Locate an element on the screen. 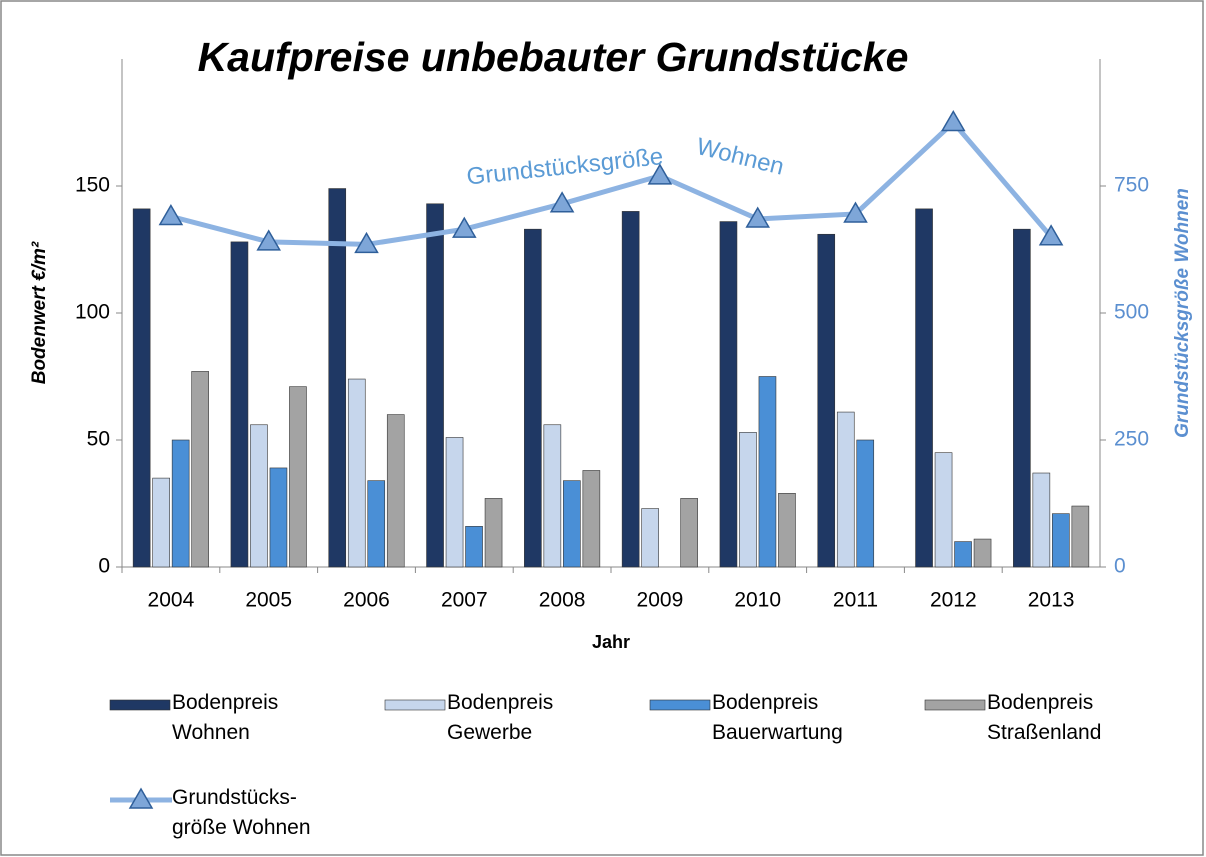  y2-tick-label: 250 is located at coordinates (1131, 439).